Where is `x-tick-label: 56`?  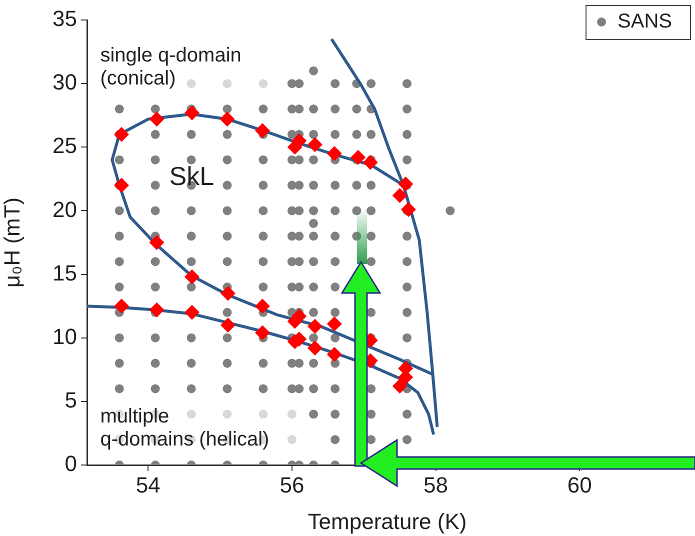
x-tick-label: 56 is located at coordinates (292, 485).